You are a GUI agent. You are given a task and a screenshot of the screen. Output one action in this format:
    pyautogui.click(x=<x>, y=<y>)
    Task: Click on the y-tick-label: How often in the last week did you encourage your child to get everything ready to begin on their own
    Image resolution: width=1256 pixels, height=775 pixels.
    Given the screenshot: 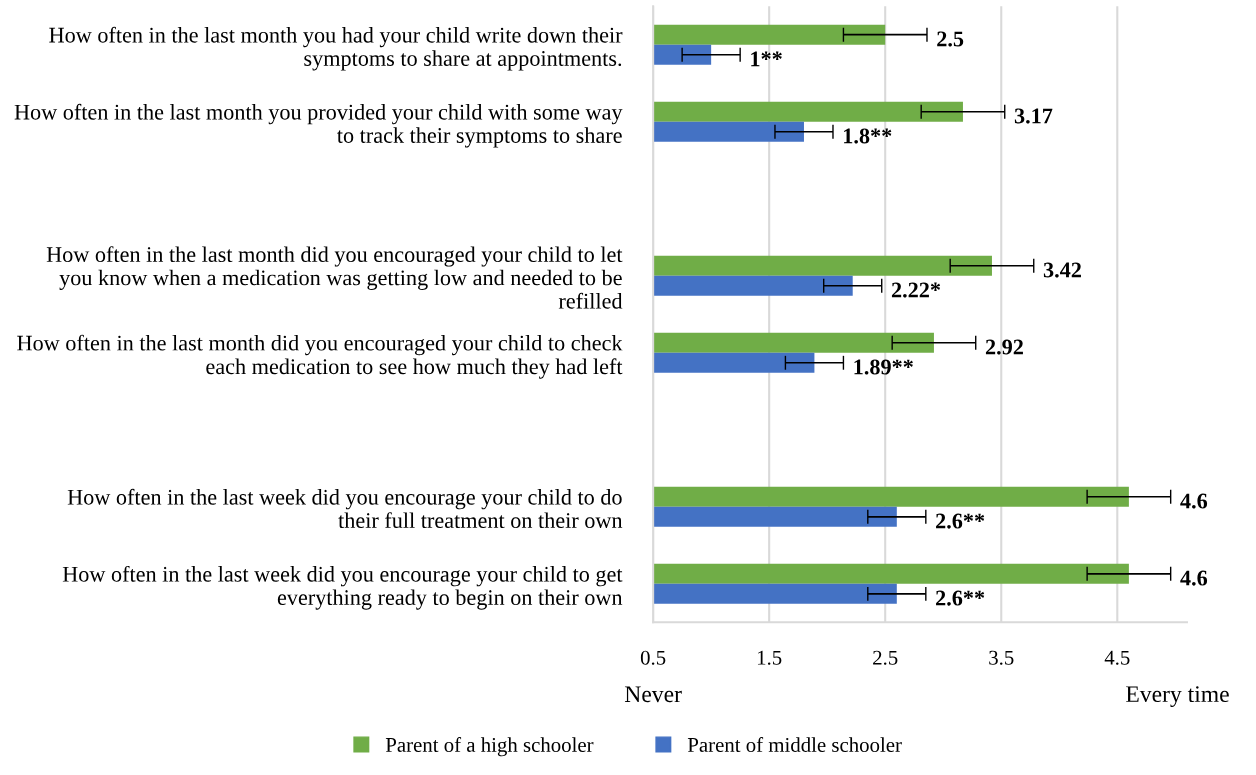 What is the action you would take?
    pyautogui.click(x=342, y=587)
    